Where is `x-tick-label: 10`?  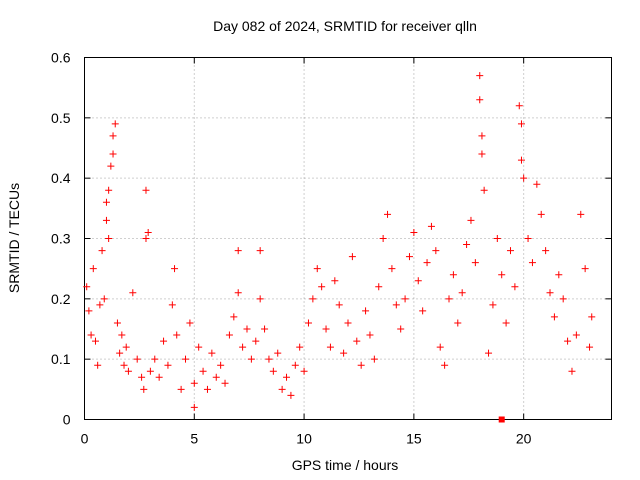
x-tick-label: 10 is located at coordinates (304, 439).